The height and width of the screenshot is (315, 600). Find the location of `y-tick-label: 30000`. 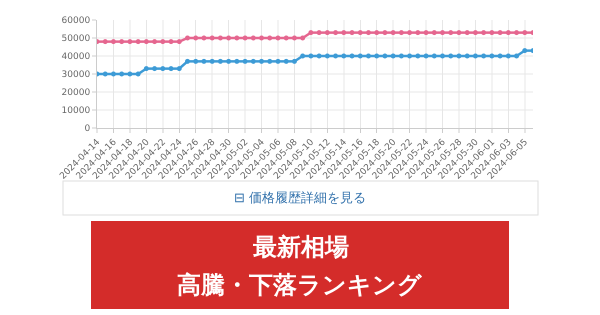

y-tick-label: 30000 is located at coordinates (76, 75).